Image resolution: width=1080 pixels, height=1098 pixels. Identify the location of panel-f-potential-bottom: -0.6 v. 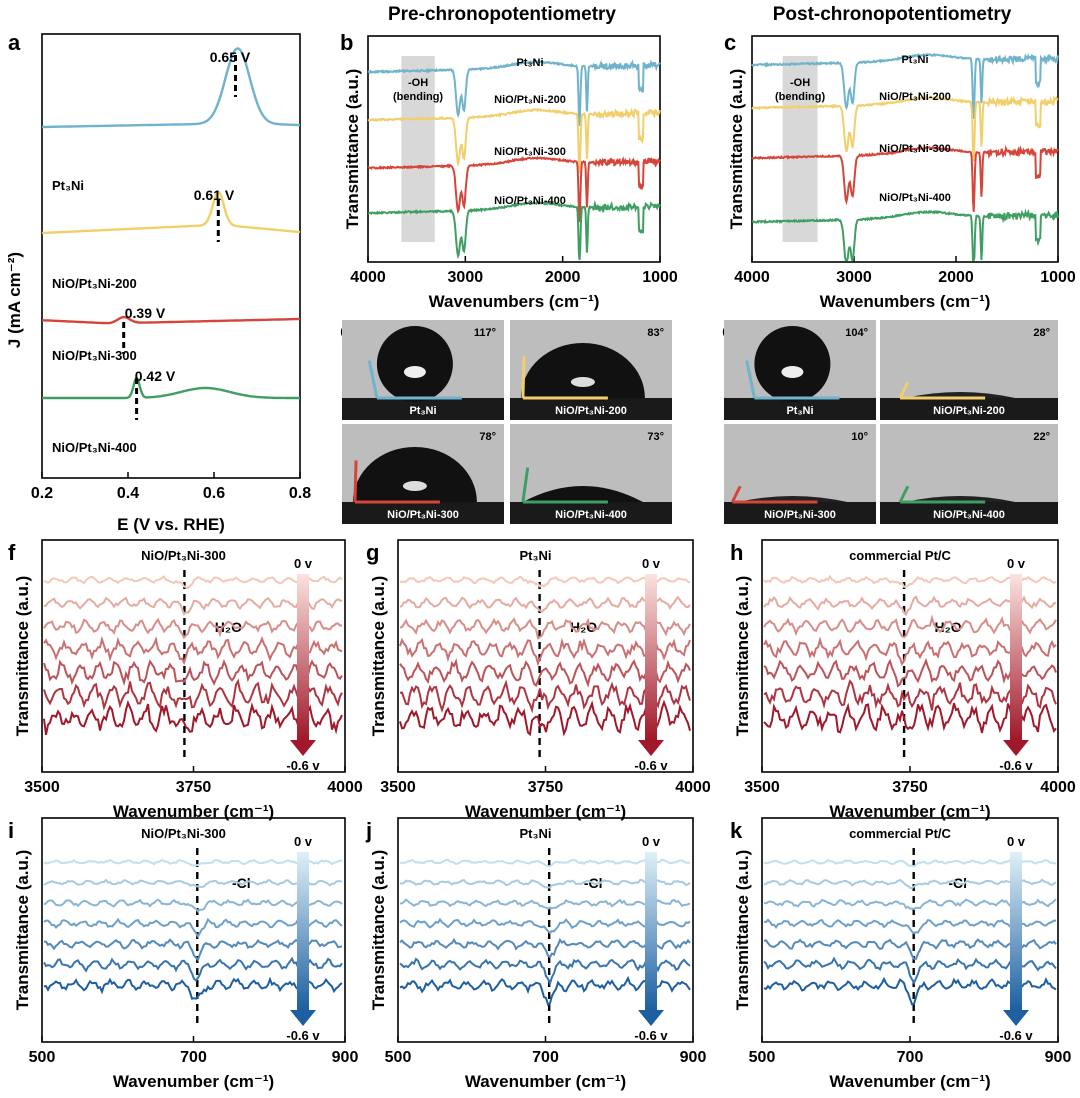
(303, 765).